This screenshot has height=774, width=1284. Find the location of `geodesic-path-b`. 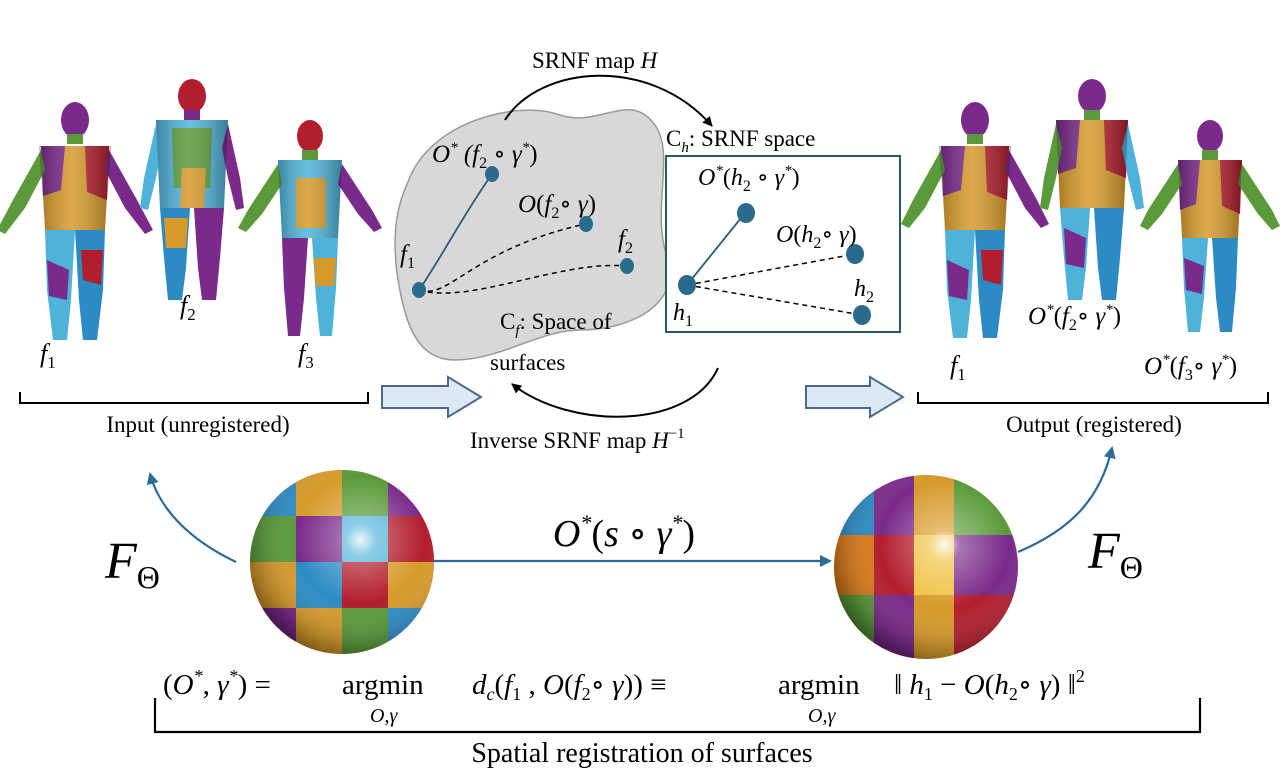

geodesic-path-b is located at coordinates (523, 279).